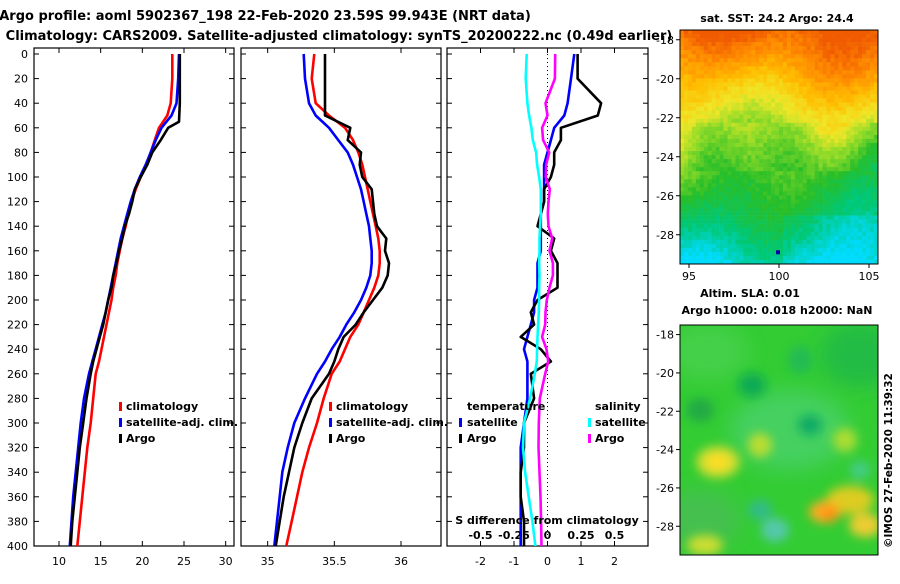  Describe the element at coordinates (665, 373) in the screenshot. I see `sla-y-tick-label: -20` at that location.